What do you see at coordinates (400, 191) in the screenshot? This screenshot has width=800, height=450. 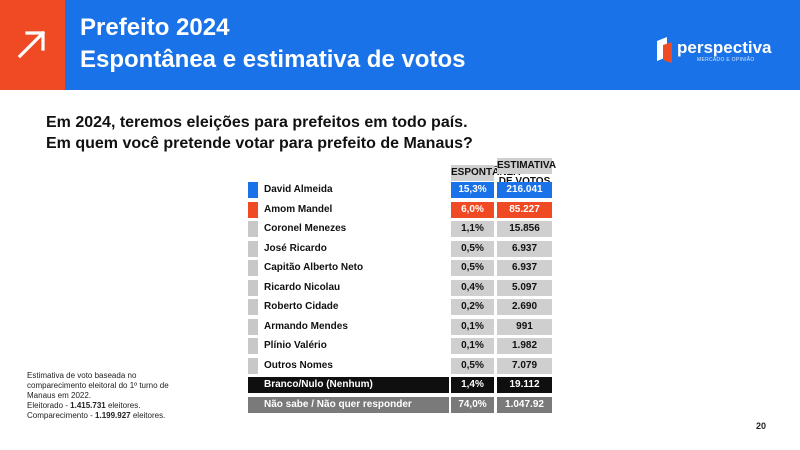 I see `table-row: David Almeida 15,3% 216.041` at bounding box center [400, 191].